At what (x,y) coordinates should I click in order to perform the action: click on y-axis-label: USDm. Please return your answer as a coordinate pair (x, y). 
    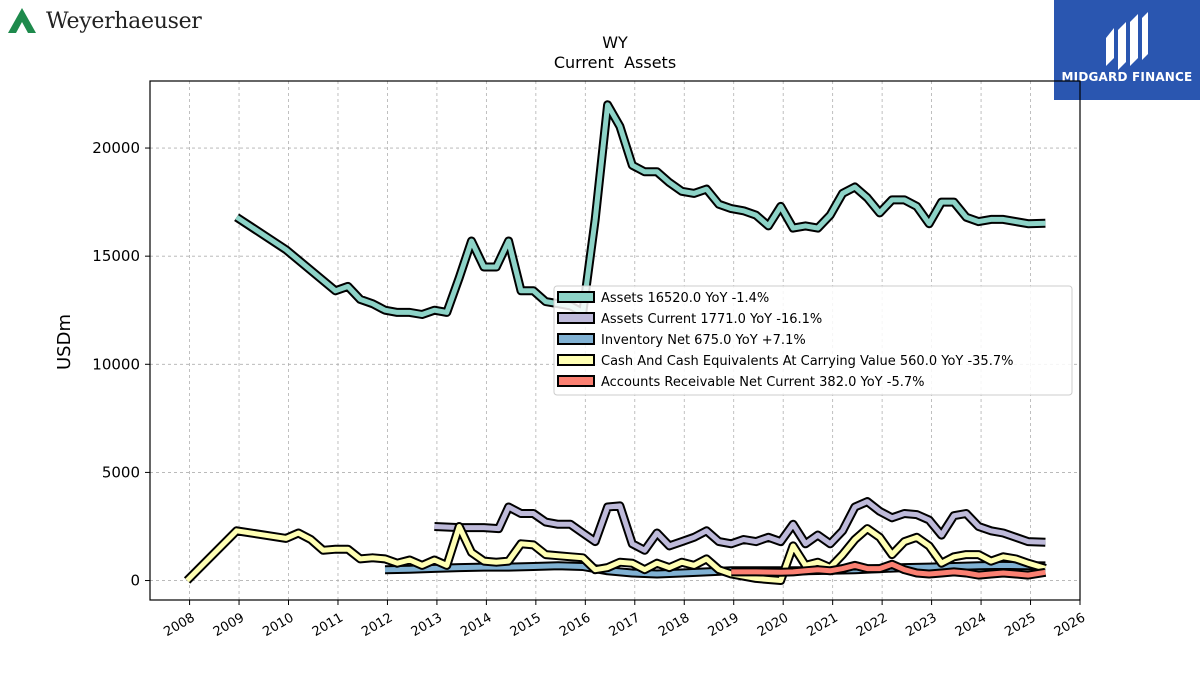
    Looking at the image, I should click on (64, 342).